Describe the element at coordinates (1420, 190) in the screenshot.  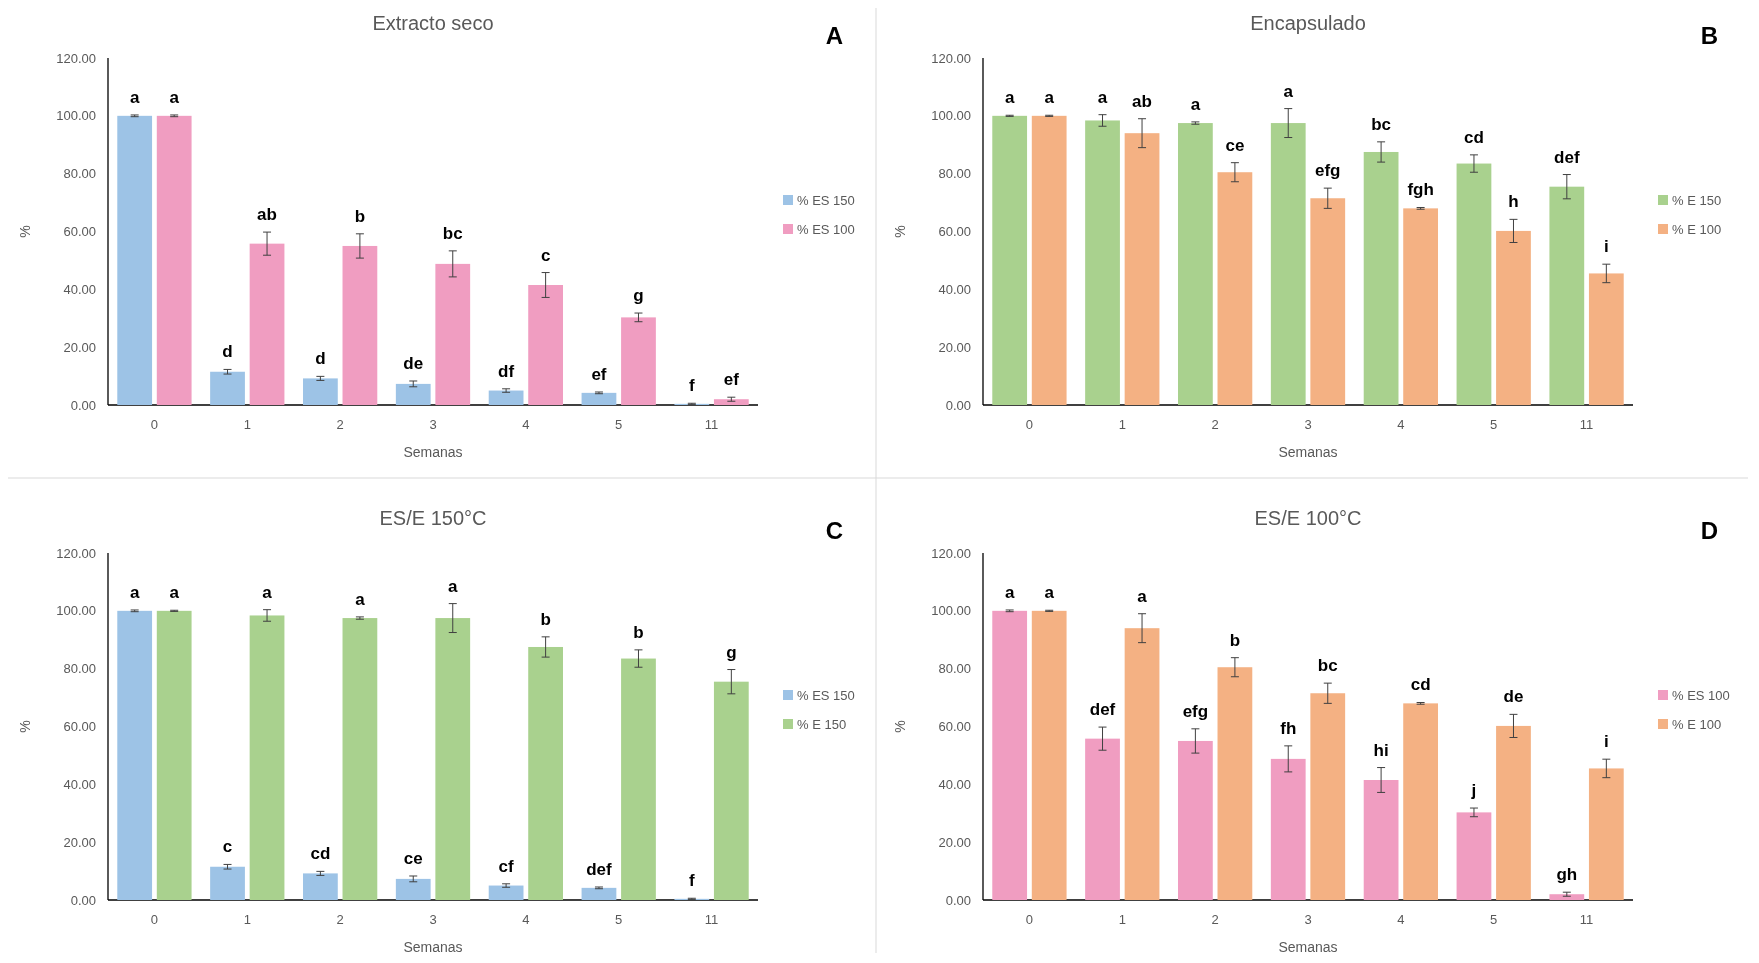
I see `data-label: fgh` at that location.